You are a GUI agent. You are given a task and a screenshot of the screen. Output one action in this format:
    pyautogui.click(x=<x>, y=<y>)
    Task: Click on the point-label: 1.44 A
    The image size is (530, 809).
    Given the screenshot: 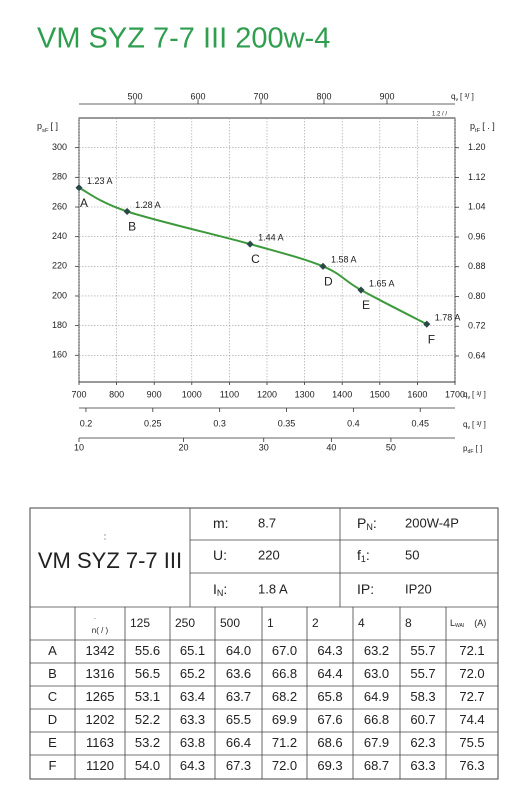 What is the action you would take?
    pyautogui.click(x=271, y=237)
    